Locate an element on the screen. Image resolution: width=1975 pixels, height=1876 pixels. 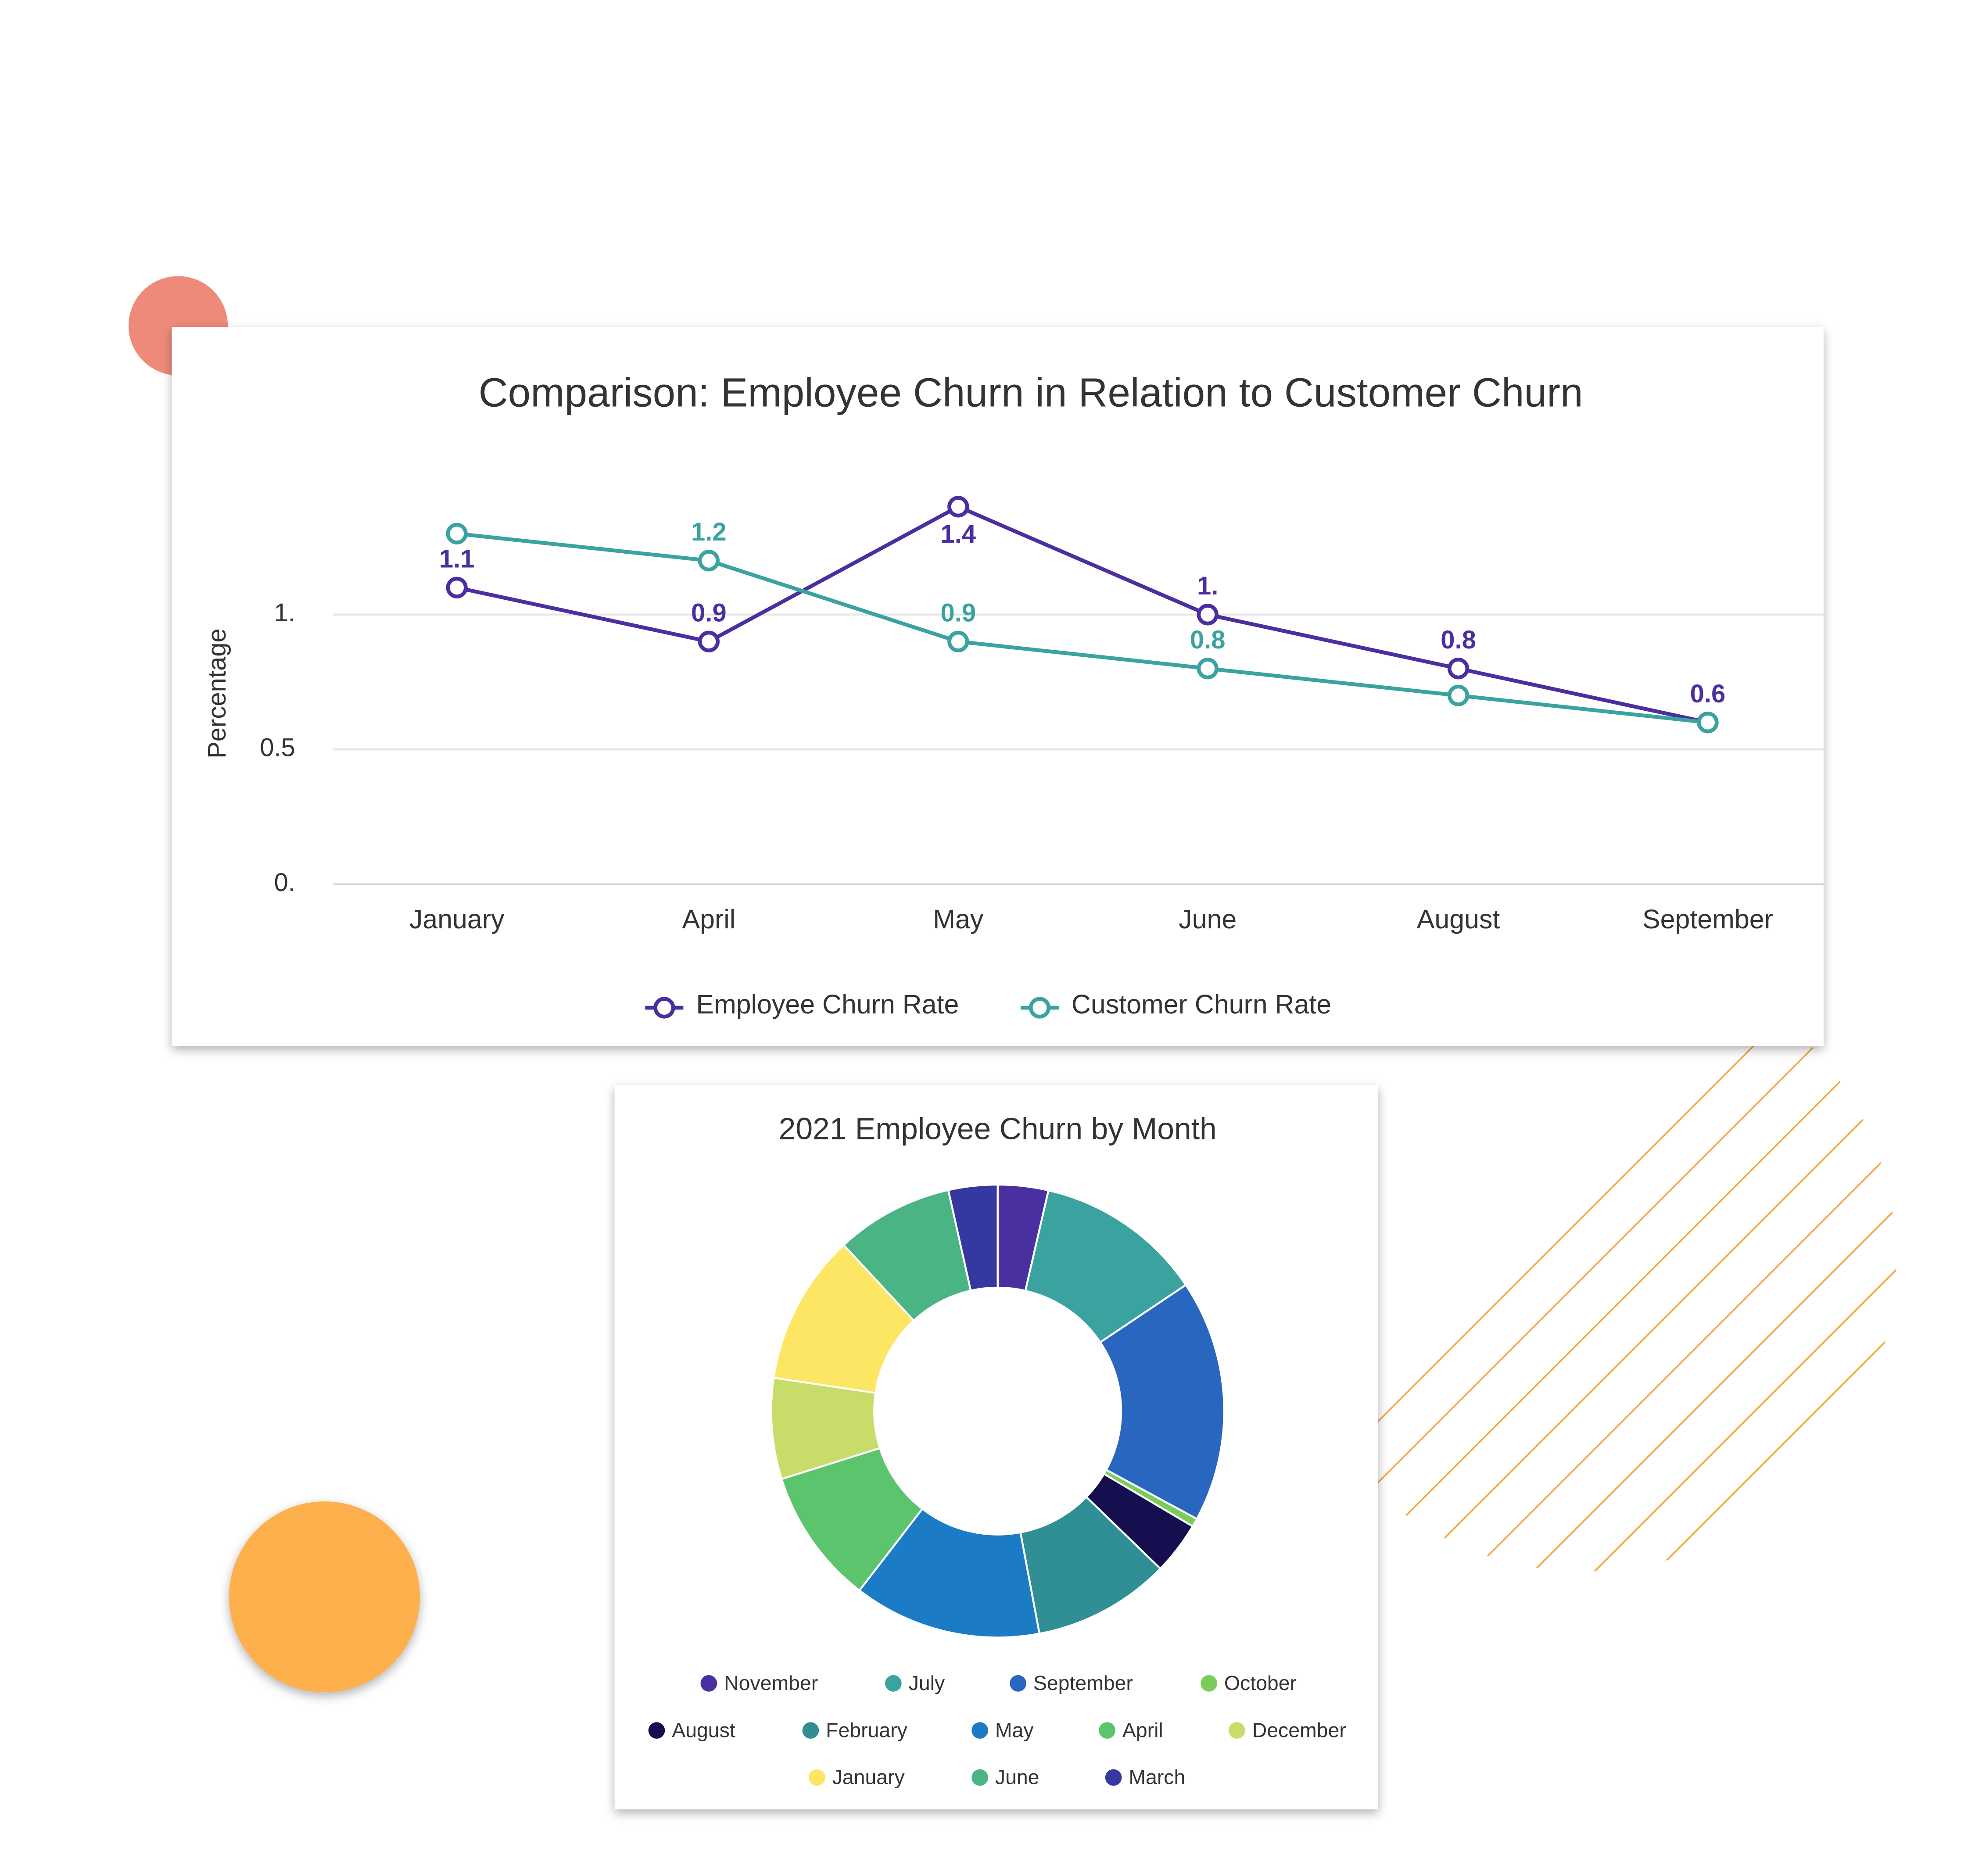
x-tick-label: June is located at coordinates (1208, 919).